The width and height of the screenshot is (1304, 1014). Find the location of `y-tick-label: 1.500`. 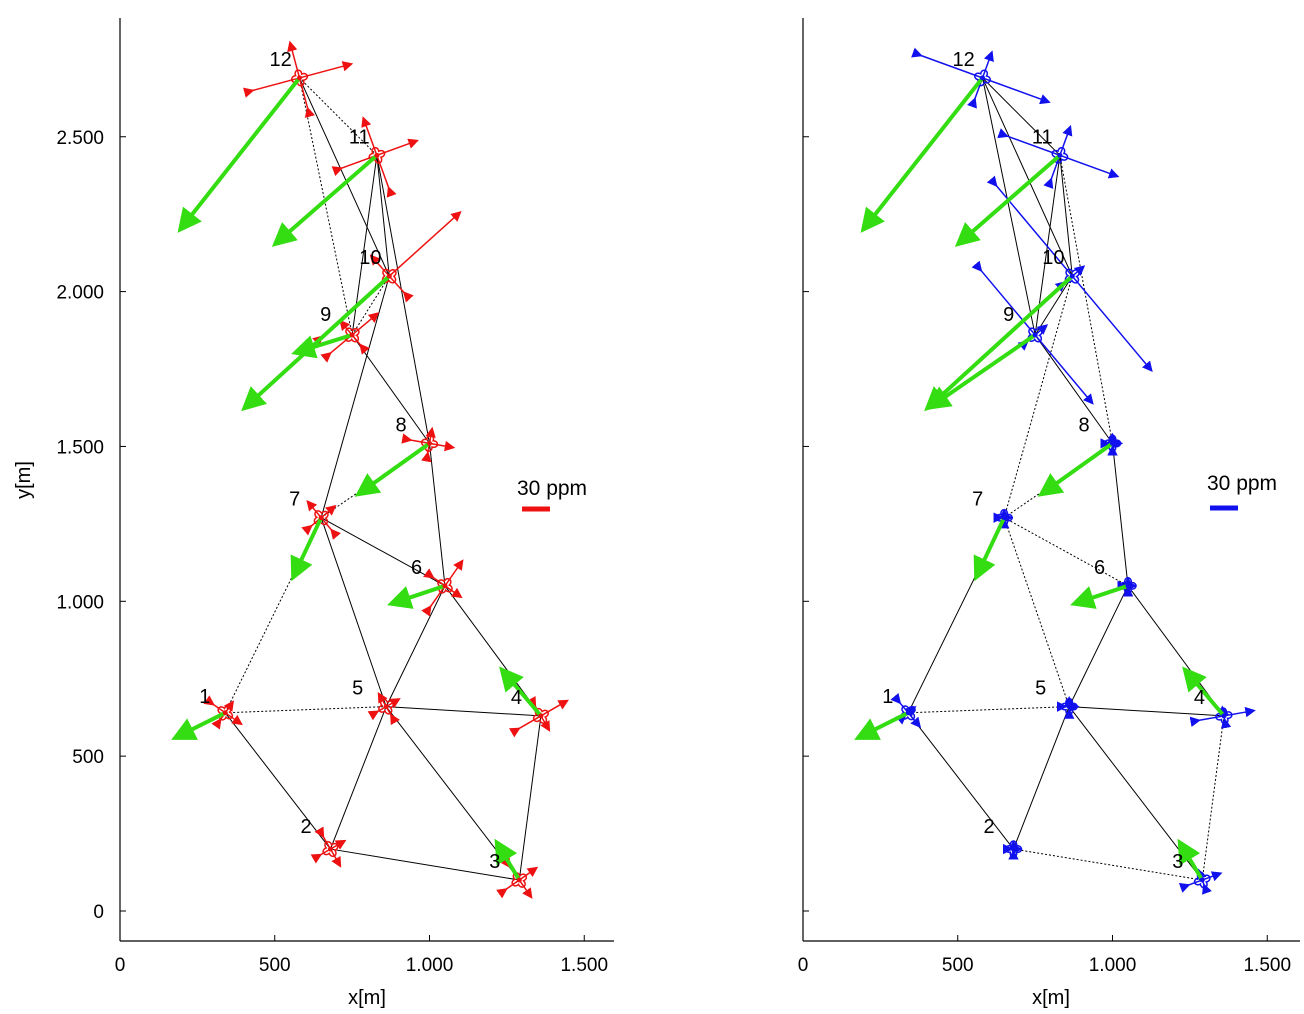

y-tick-label: 1.500 is located at coordinates (80, 447).